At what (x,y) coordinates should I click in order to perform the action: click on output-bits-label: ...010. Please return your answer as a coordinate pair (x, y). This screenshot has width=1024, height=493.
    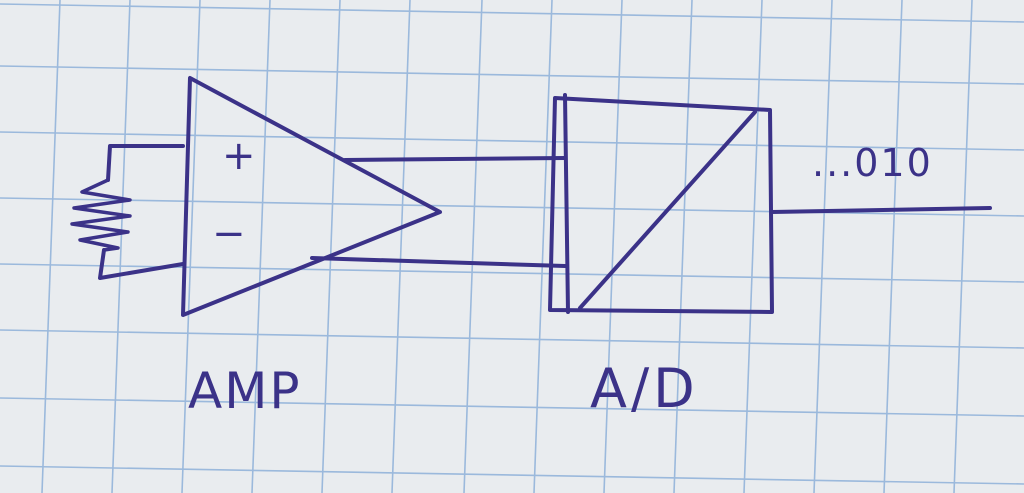
    Looking at the image, I should click on (872, 163).